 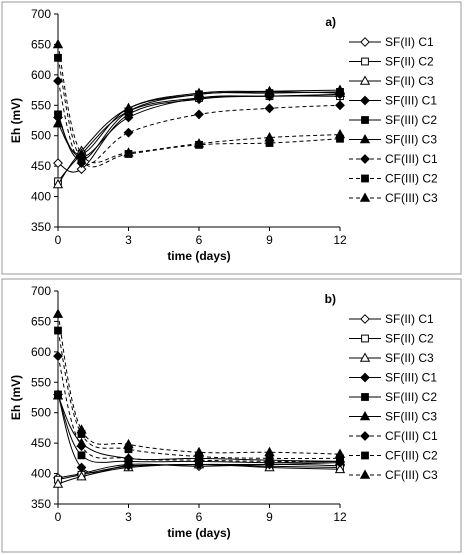 I want to click on legend-label: SF(III) C1, so click(x=411, y=378).